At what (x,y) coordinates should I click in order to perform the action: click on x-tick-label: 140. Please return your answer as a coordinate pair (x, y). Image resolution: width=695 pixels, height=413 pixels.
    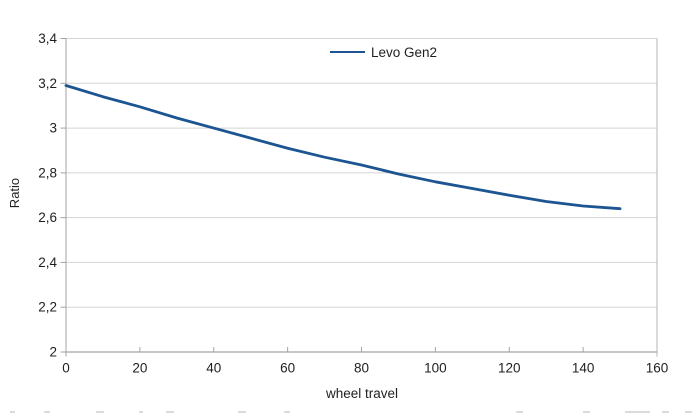
    Looking at the image, I should click on (583, 368).